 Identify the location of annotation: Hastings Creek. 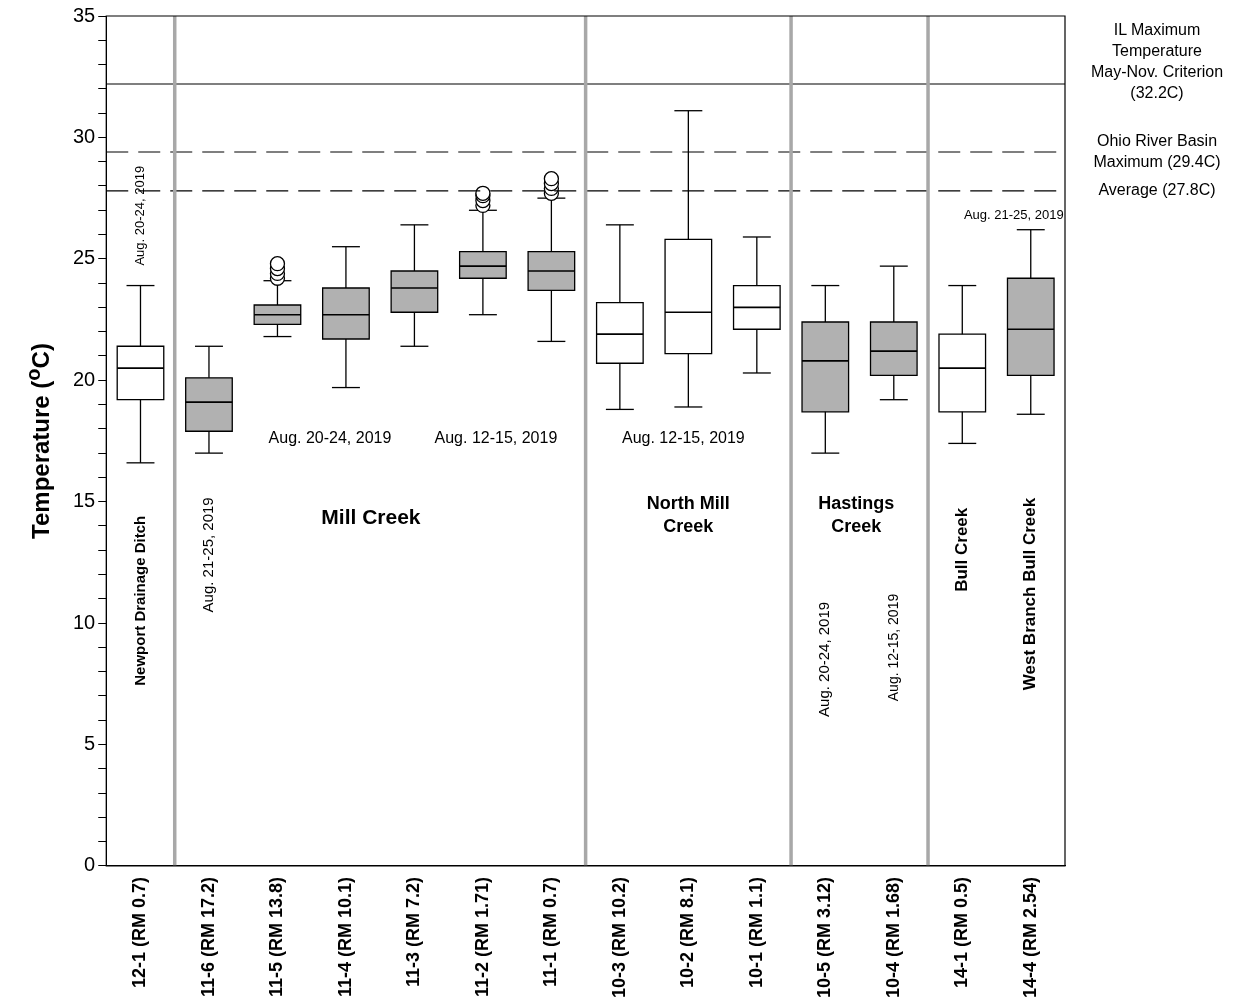
(856, 514).